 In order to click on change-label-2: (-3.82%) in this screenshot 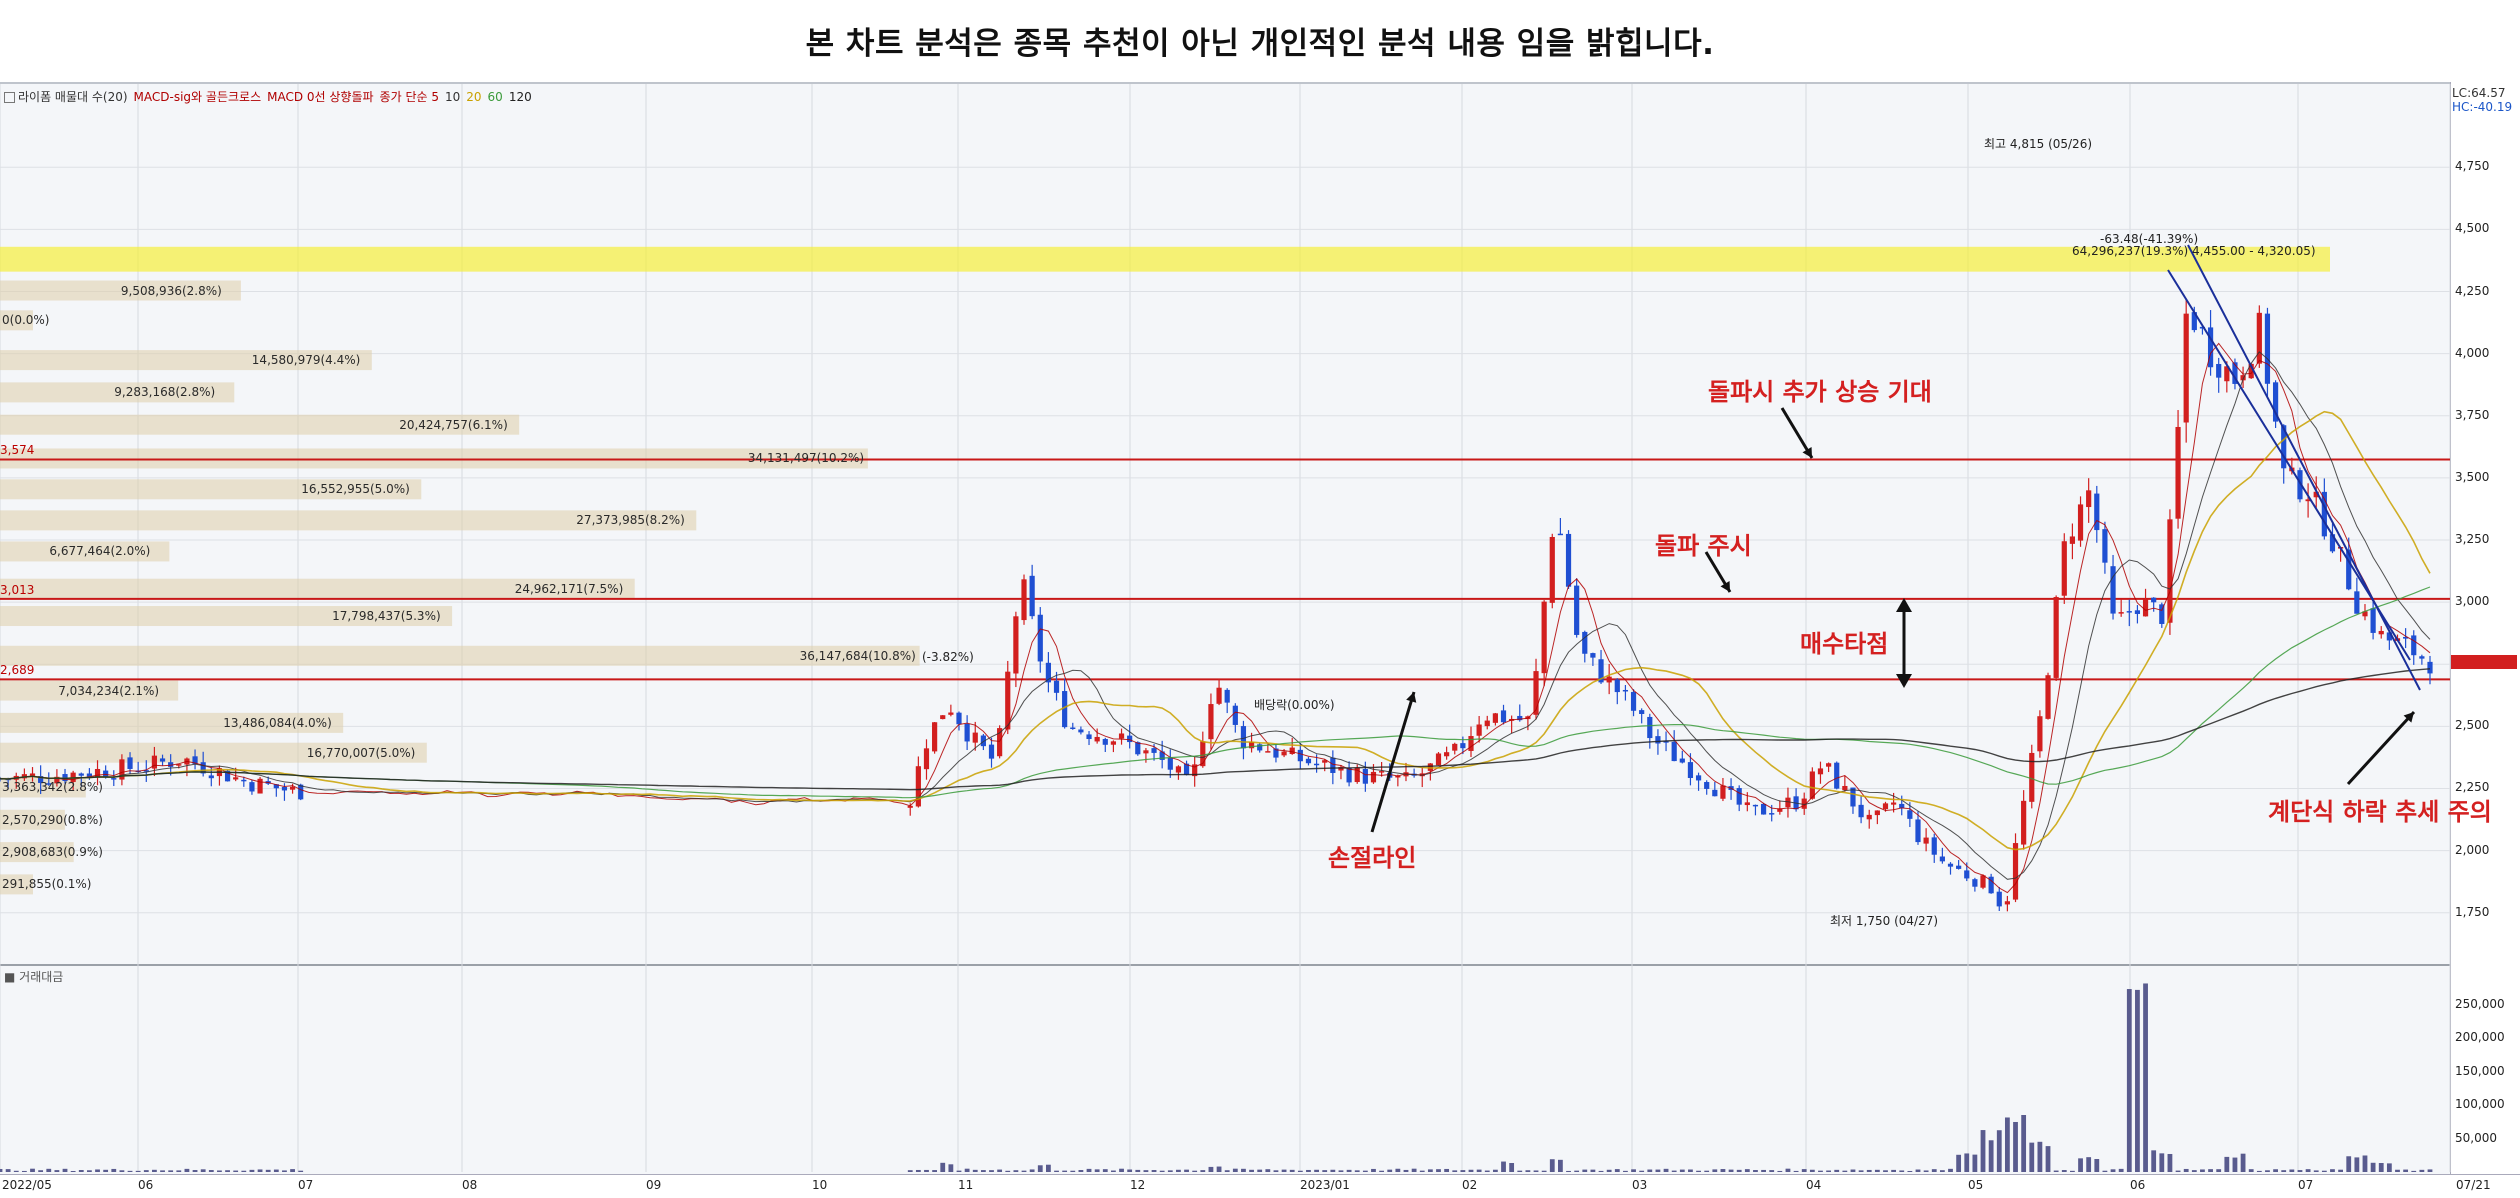, I will do `click(948, 657)`.